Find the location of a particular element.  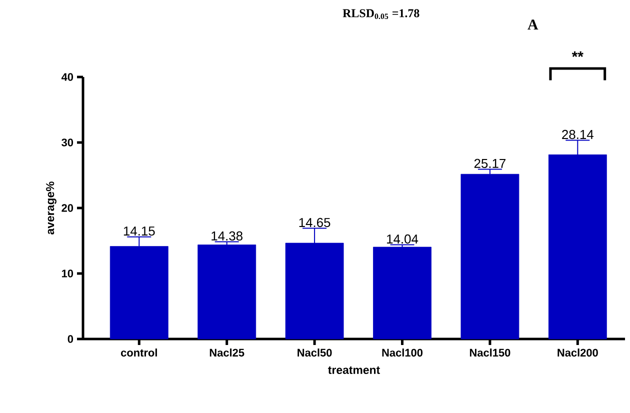

data-label: 28.14 is located at coordinates (578, 135).